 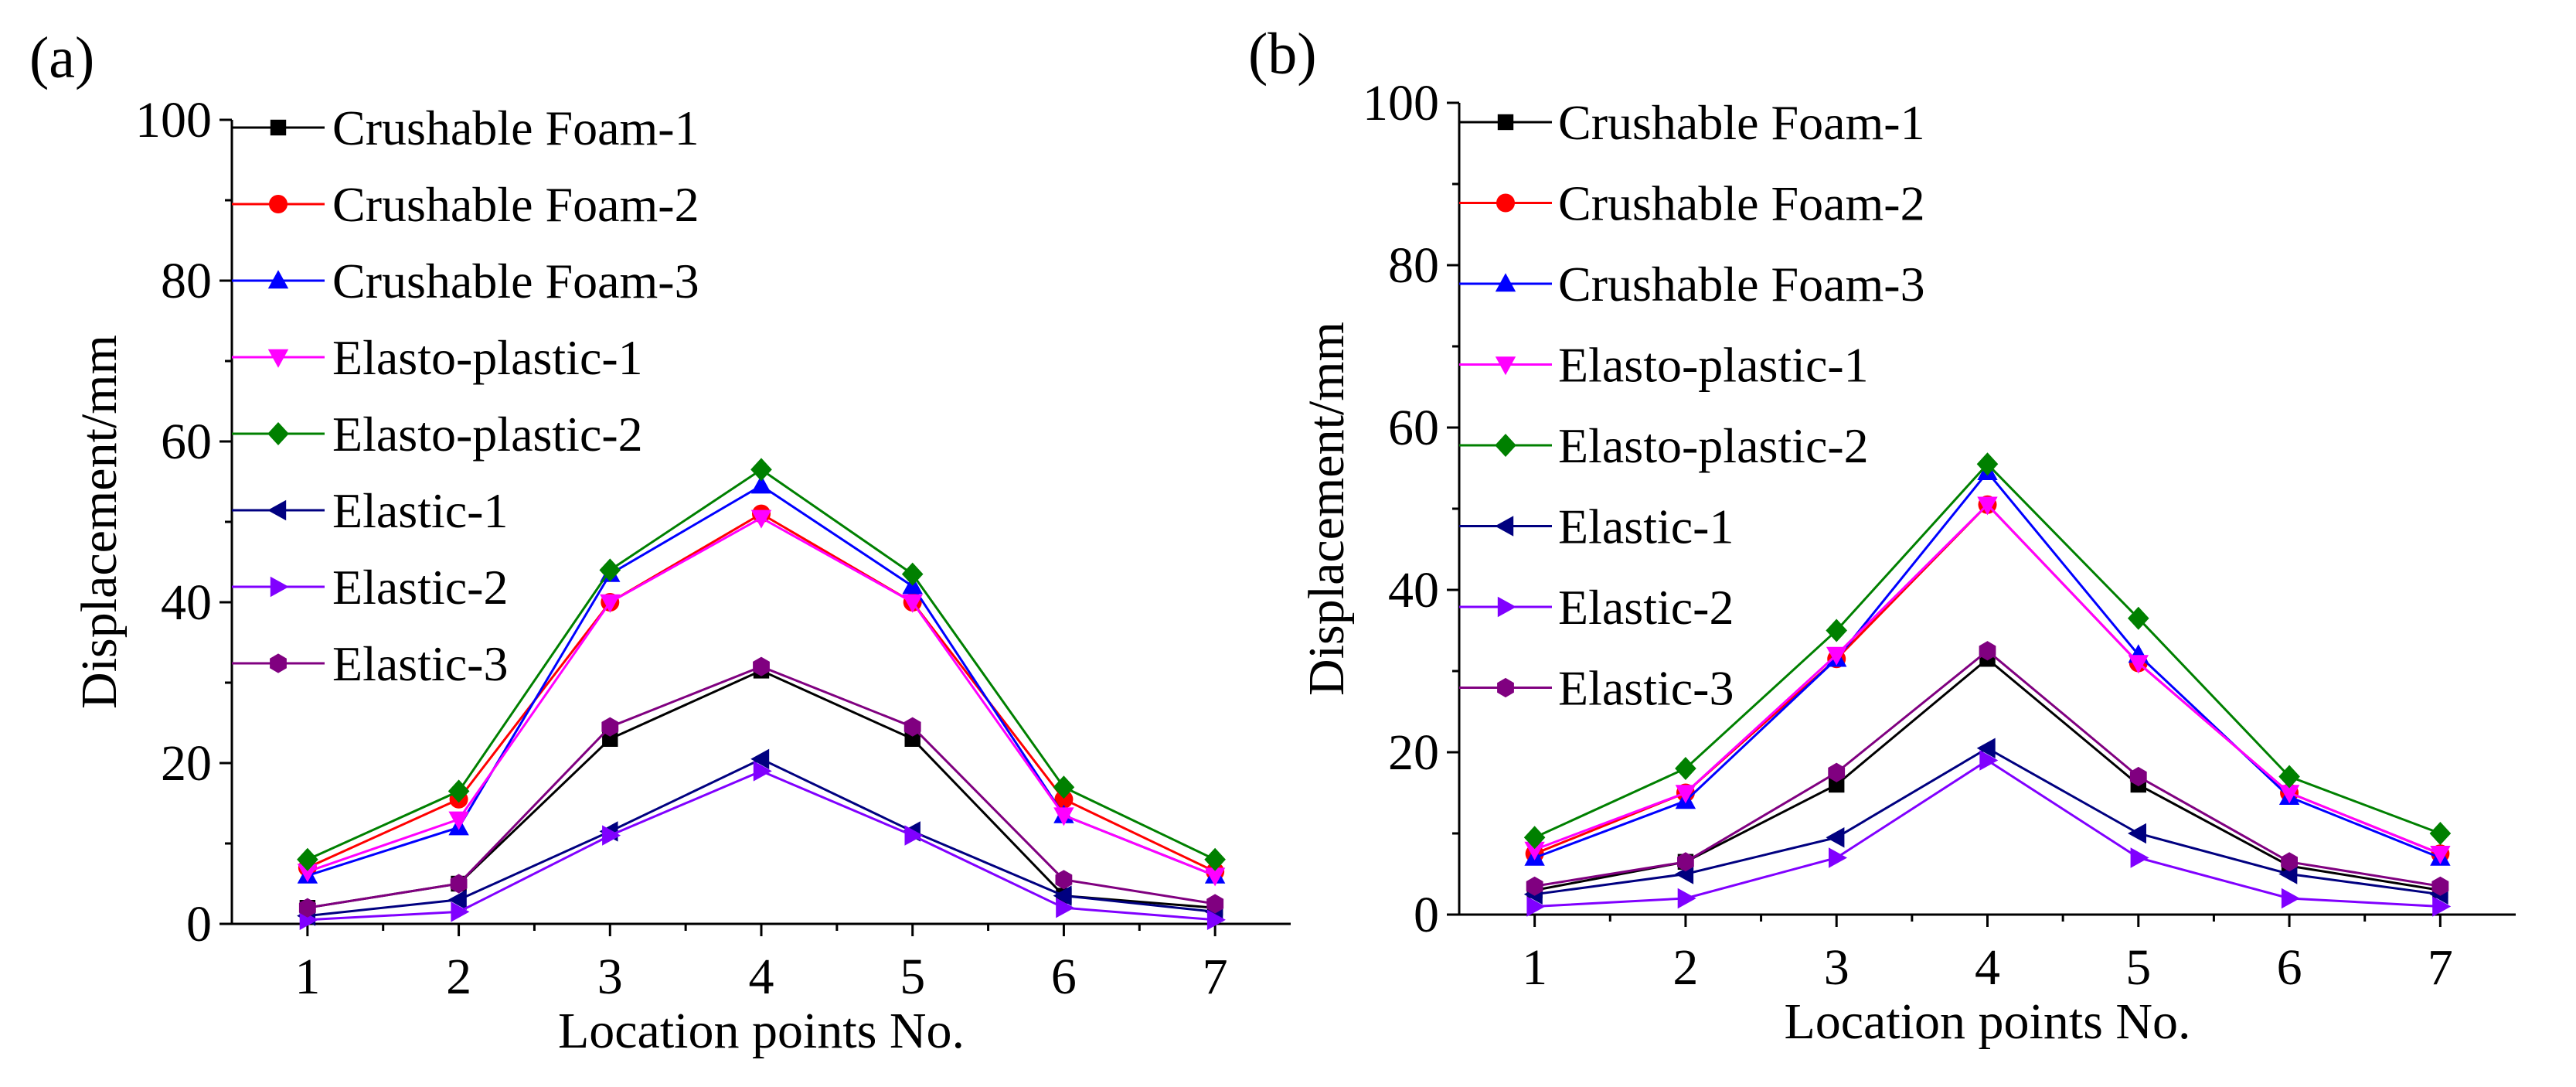 I want to click on legend-label: Crushable Foam-1, so click(x=1741, y=122).